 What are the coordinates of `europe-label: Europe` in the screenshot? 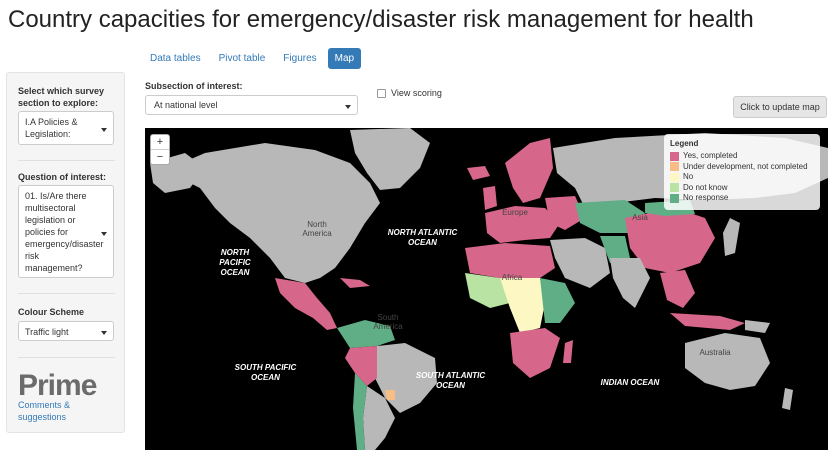 It's located at (515, 212).